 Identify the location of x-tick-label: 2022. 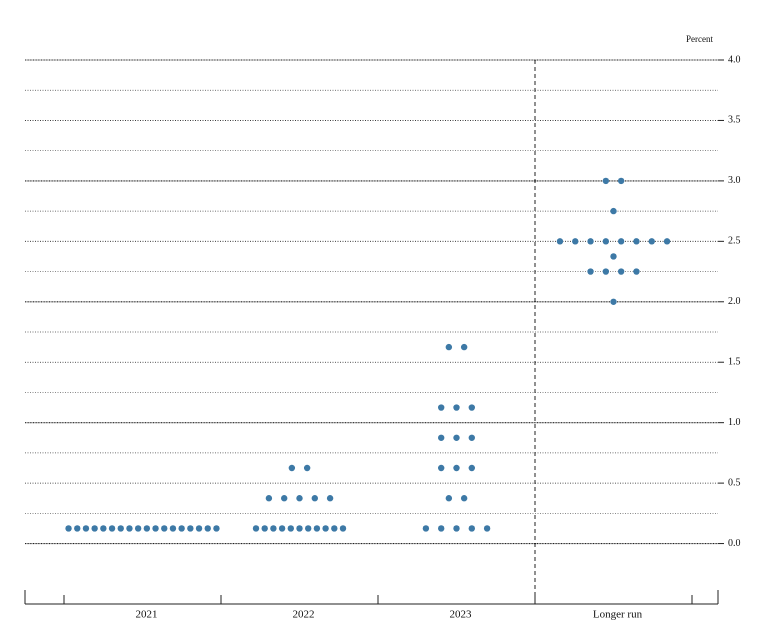
(304, 615).